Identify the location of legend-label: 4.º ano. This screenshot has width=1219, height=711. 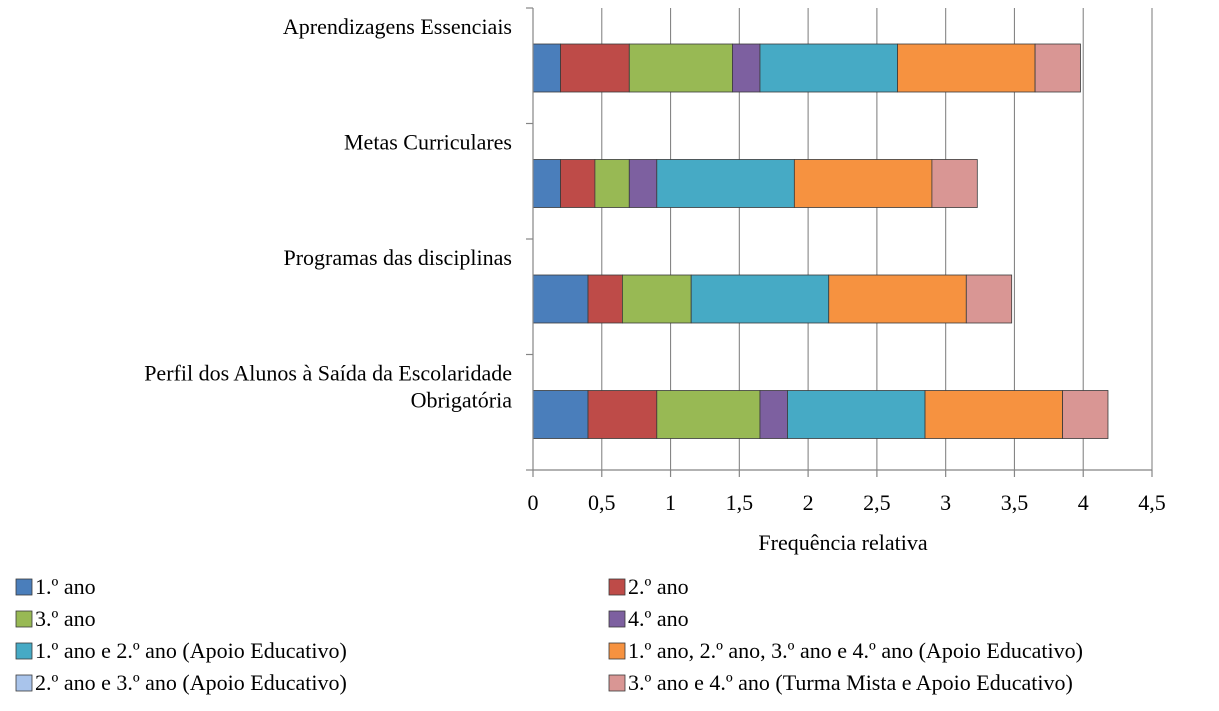
(658, 618).